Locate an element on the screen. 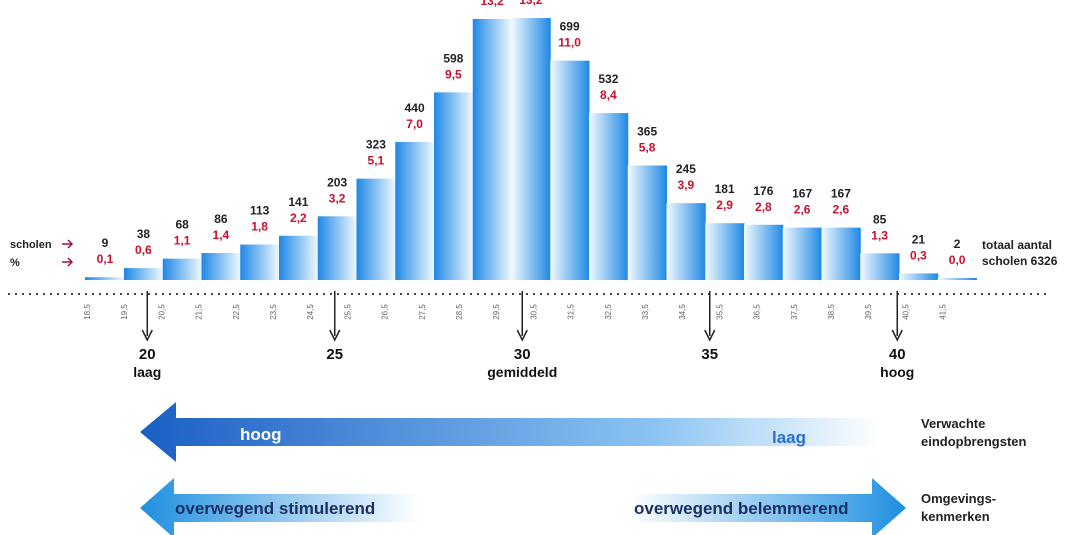  major-tick-label-2: gemiddeld is located at coordinates (522, 372).